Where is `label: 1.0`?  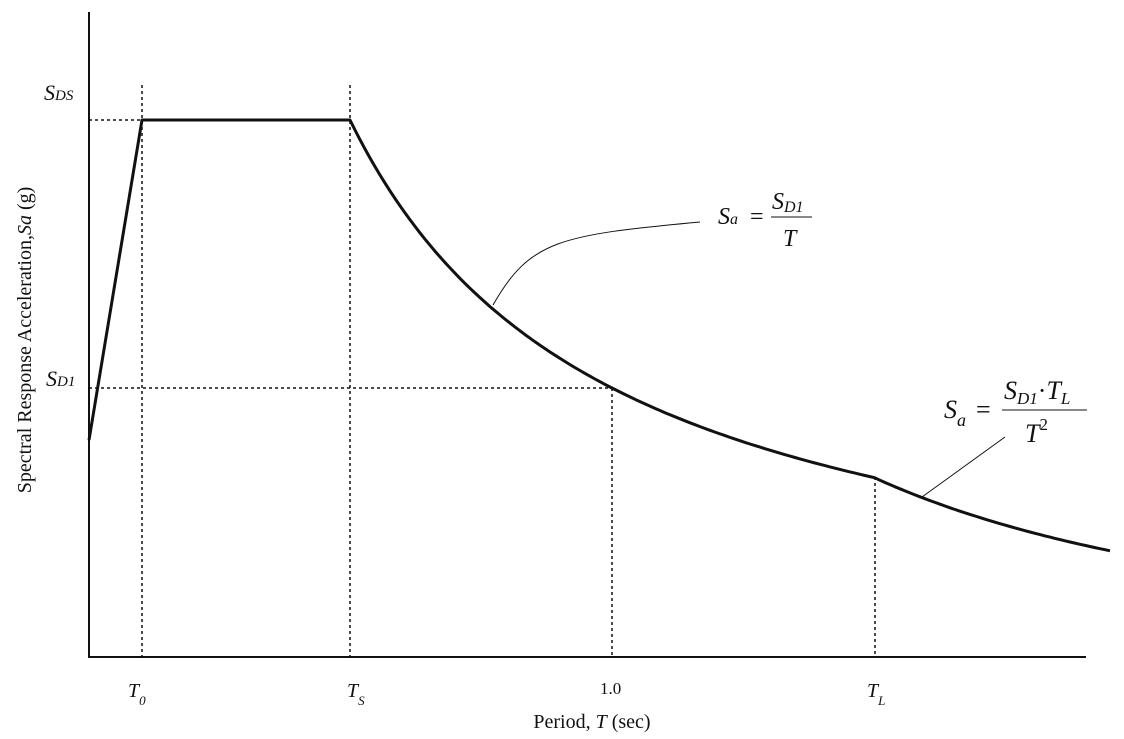 label: 1.0 is located at coordinates (610, 688).